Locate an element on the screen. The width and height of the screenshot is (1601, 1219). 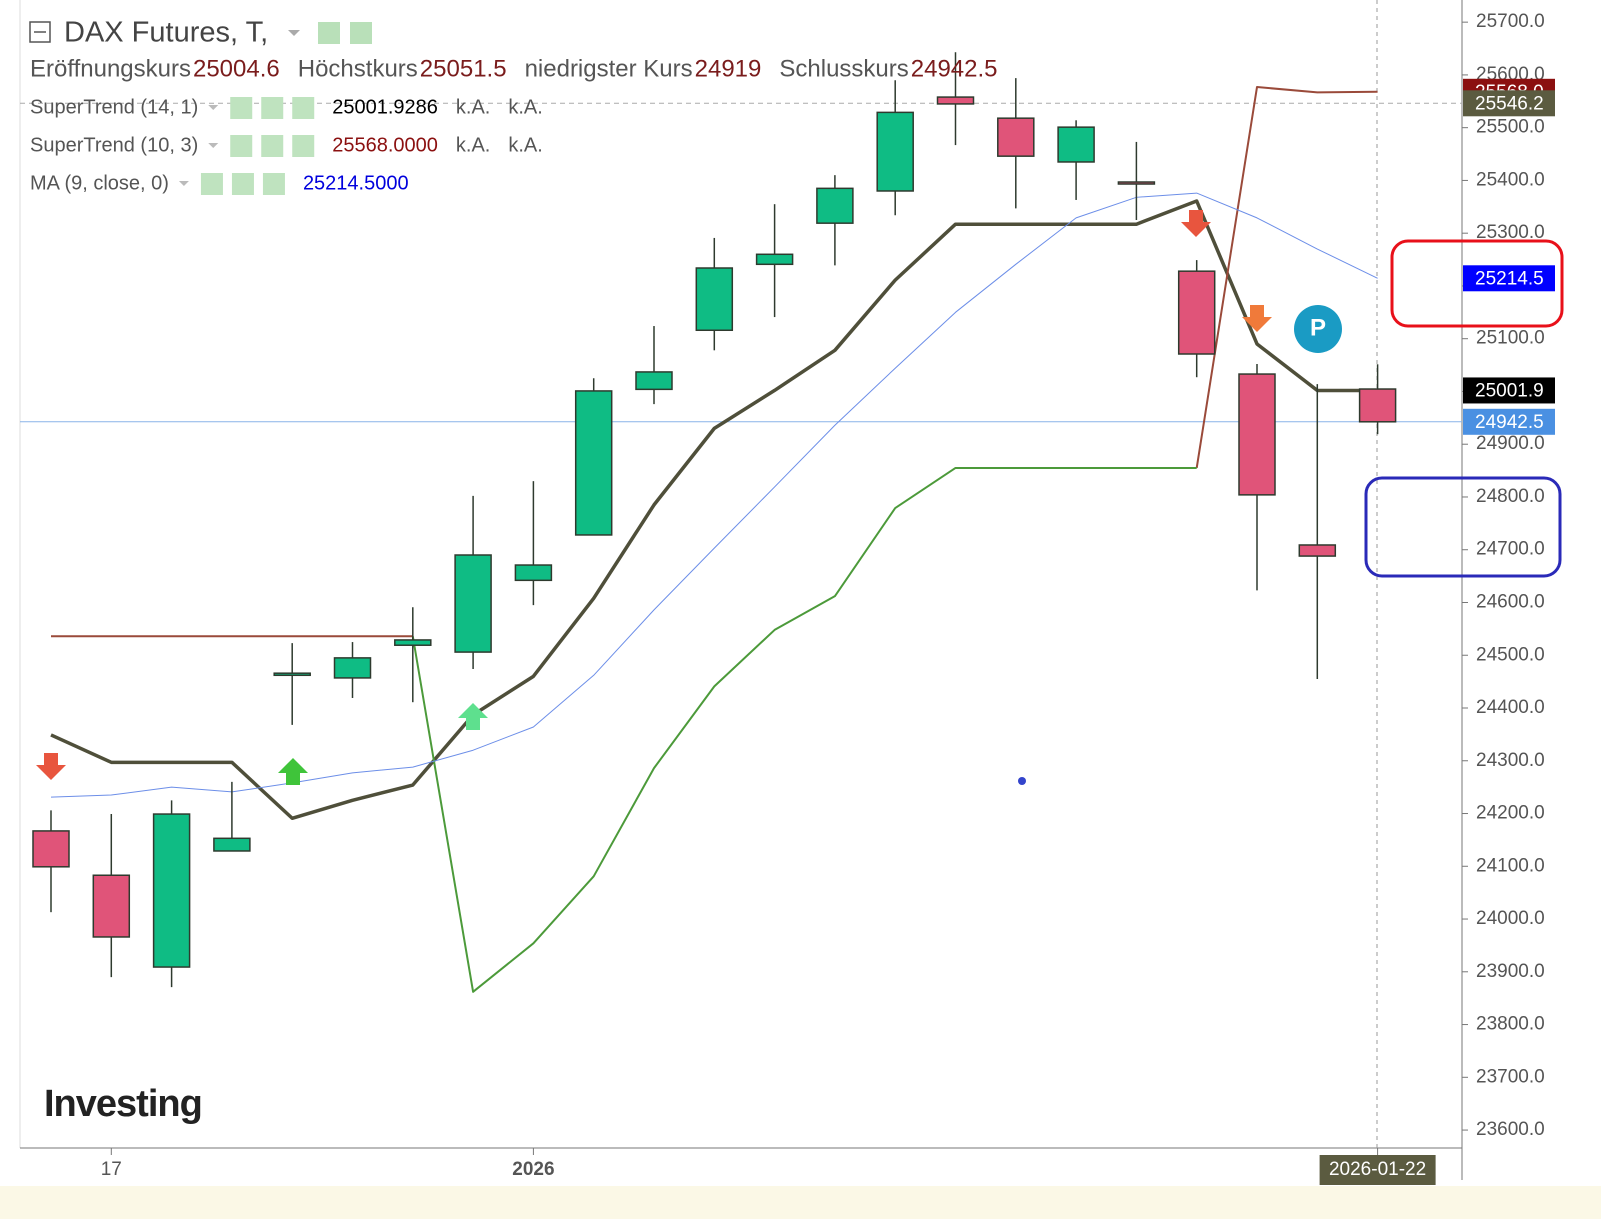
ohlc-value: 25004.6 is located at coordinates (236, 68).